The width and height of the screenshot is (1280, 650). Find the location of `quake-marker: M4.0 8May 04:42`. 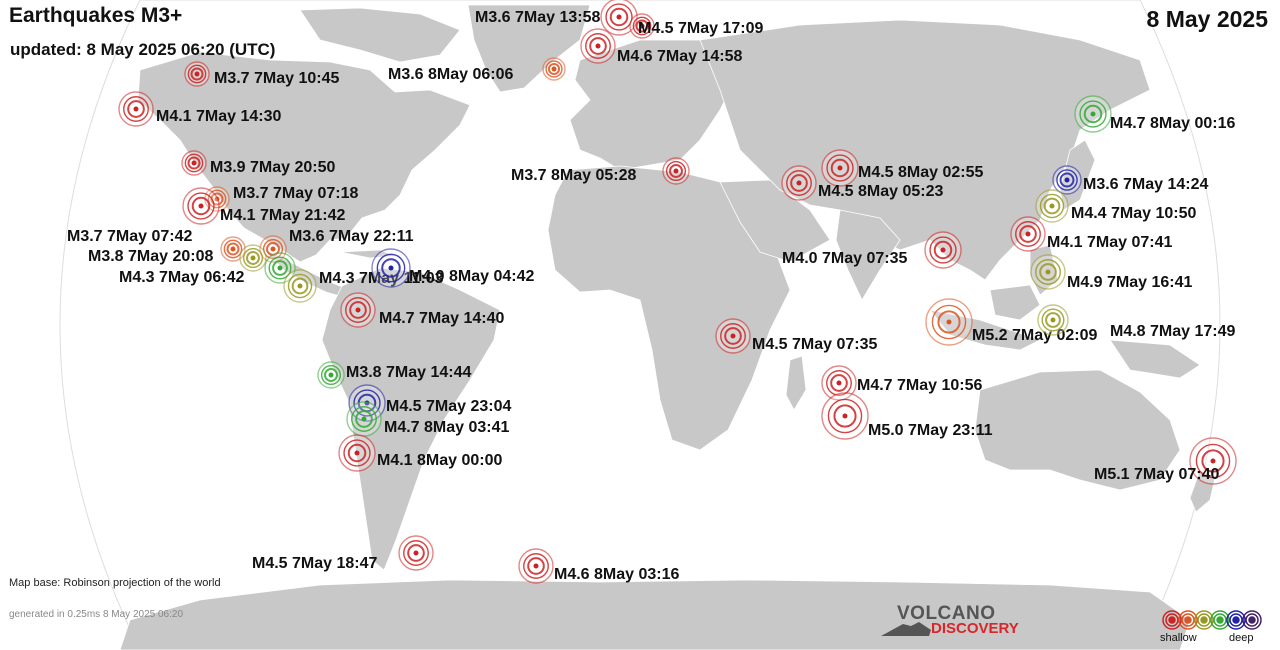

quake-marker: M4.0 8May 04:42 is located at coordinates (453, 268).